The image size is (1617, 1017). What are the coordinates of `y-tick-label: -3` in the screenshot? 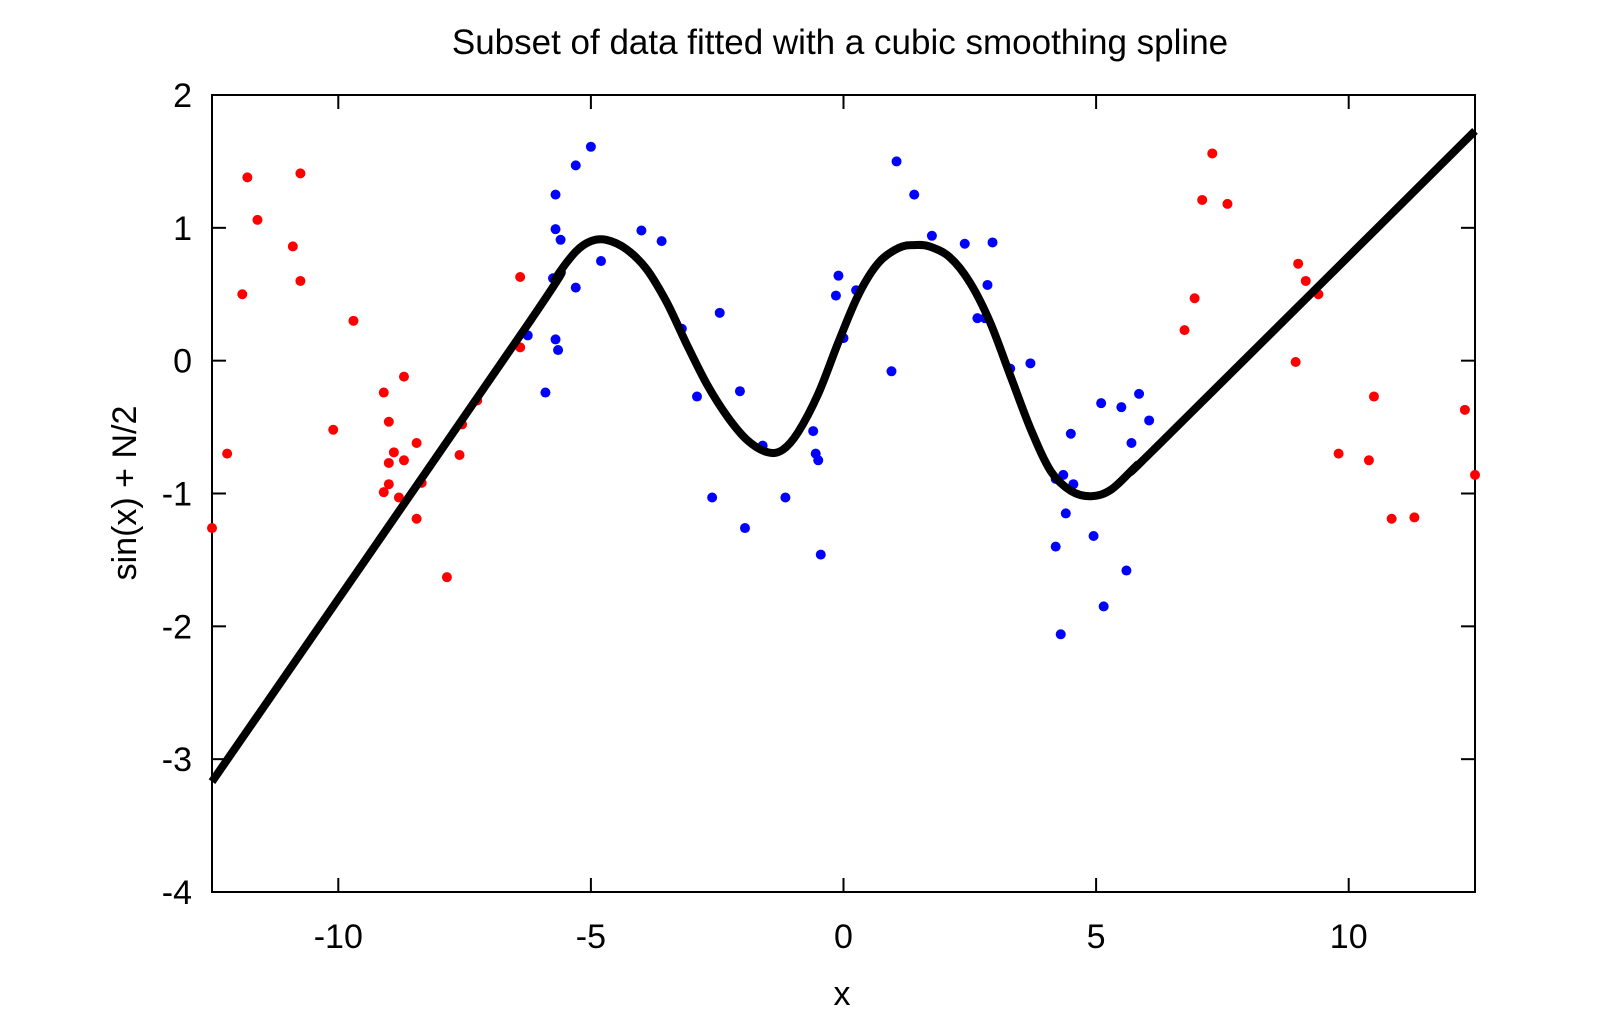 It's located at (177, 760).